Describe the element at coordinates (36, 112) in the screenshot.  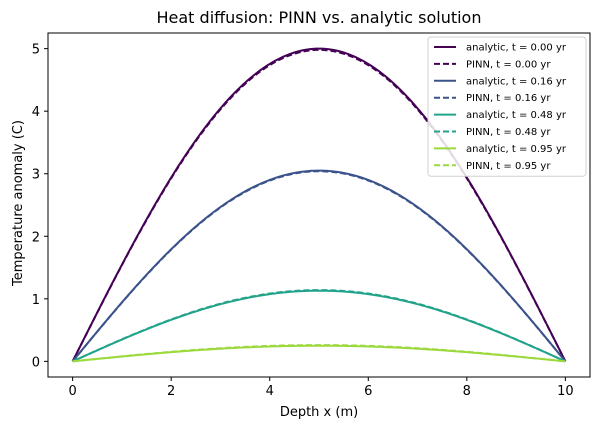
I see `y-tick-label: 4` at that location.